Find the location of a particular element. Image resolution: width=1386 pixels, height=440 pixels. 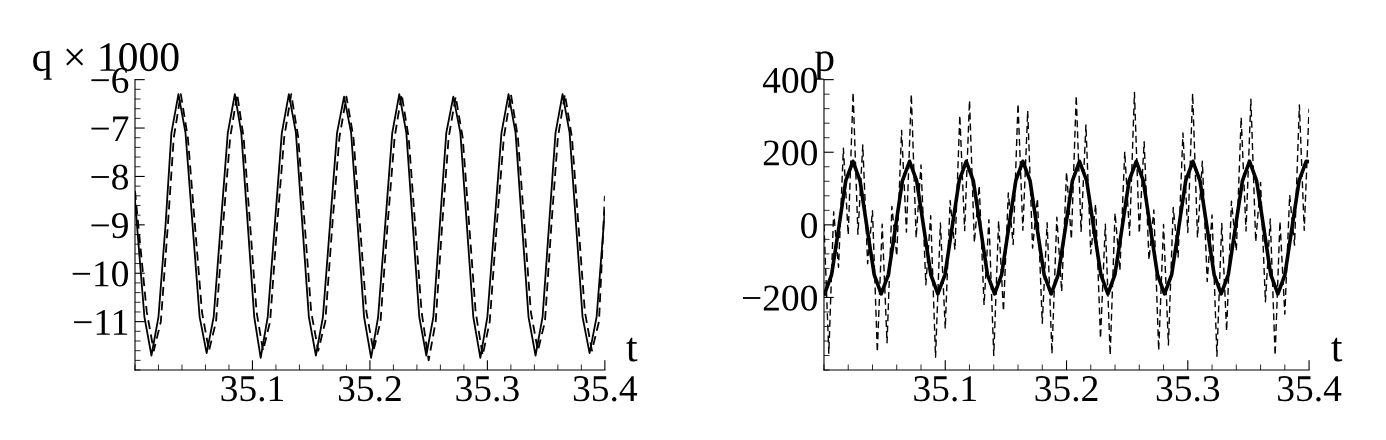

y-tick-label: −200 is located at coordinates (779, 298).